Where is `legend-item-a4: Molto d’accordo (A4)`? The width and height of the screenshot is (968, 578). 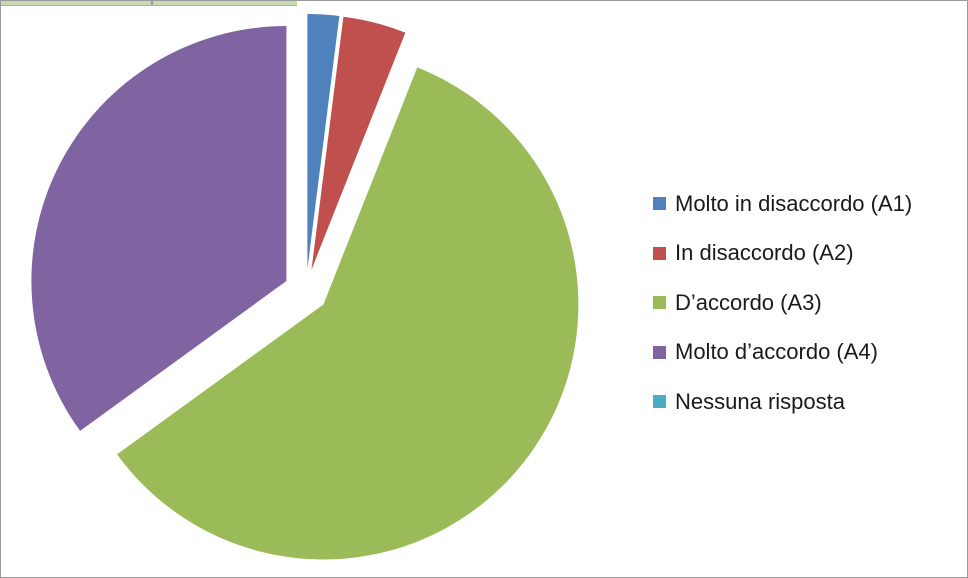 legend-item-a4: Molto d’accordo (A4) is located at coordinates (782, 353).